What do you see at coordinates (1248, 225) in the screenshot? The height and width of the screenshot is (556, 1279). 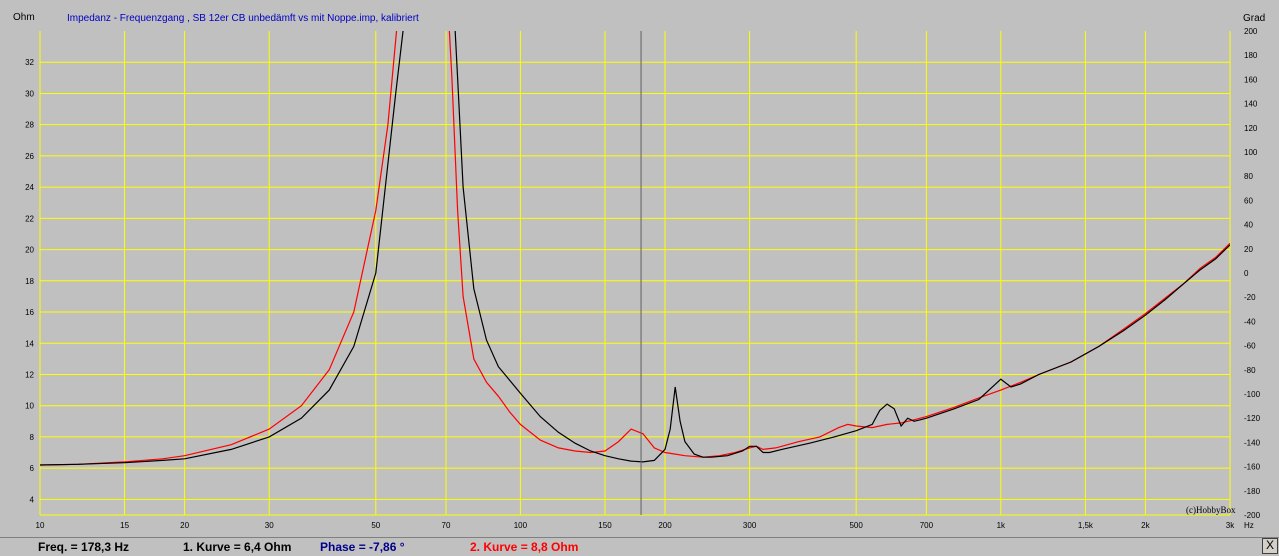 I see `y-right-tick-label: 40` at bounding box center [1248, 225].